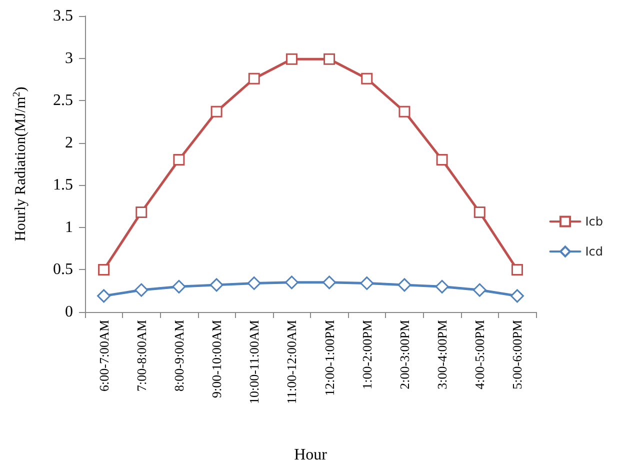 The width and height of the screenshot is (618, 473). I want to click on y-tick-label: 0.5, so click(63, 269).